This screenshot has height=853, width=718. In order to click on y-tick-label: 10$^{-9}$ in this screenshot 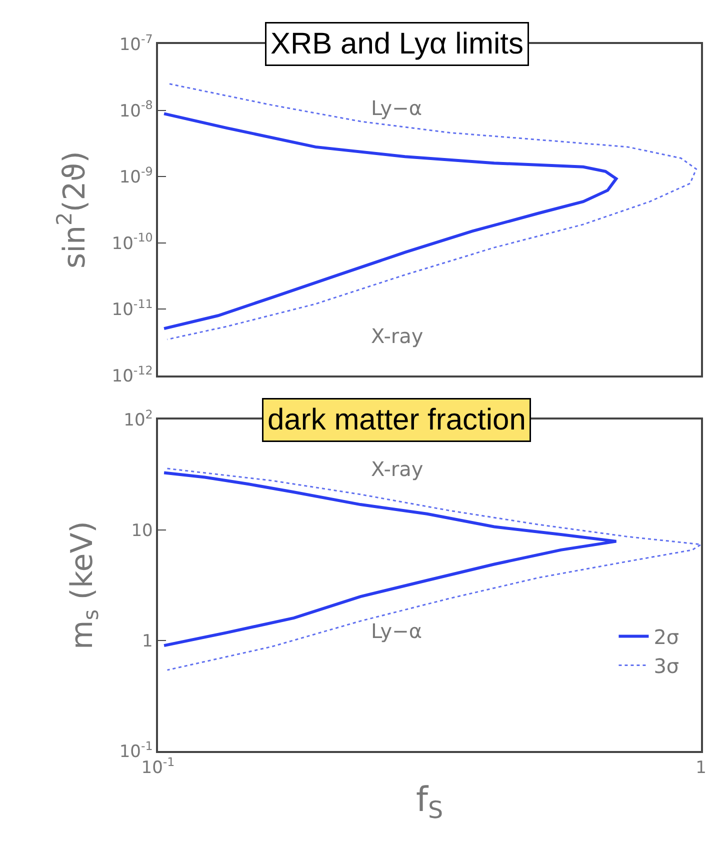, I will do `click(136, 176)`.